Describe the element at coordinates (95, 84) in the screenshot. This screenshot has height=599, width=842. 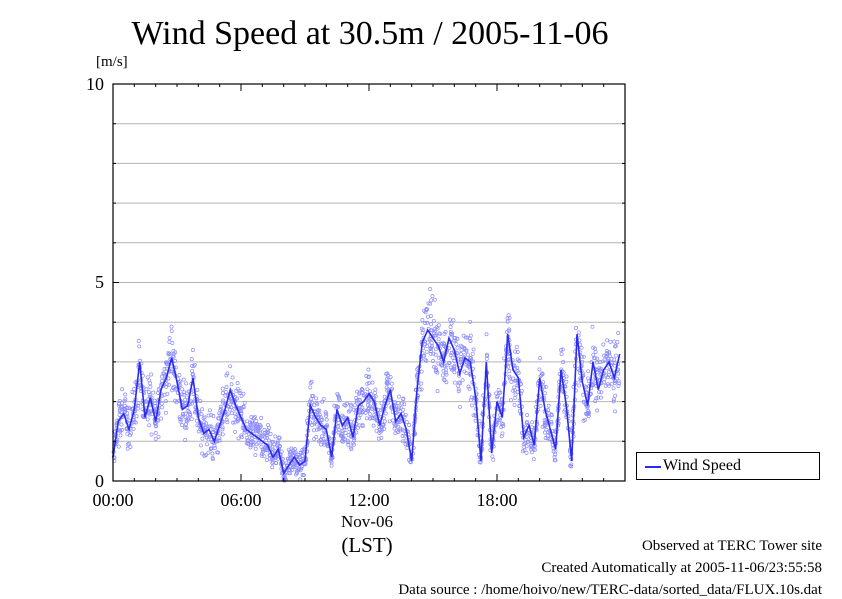
I see `y-tick-label-10: 10` at that location.